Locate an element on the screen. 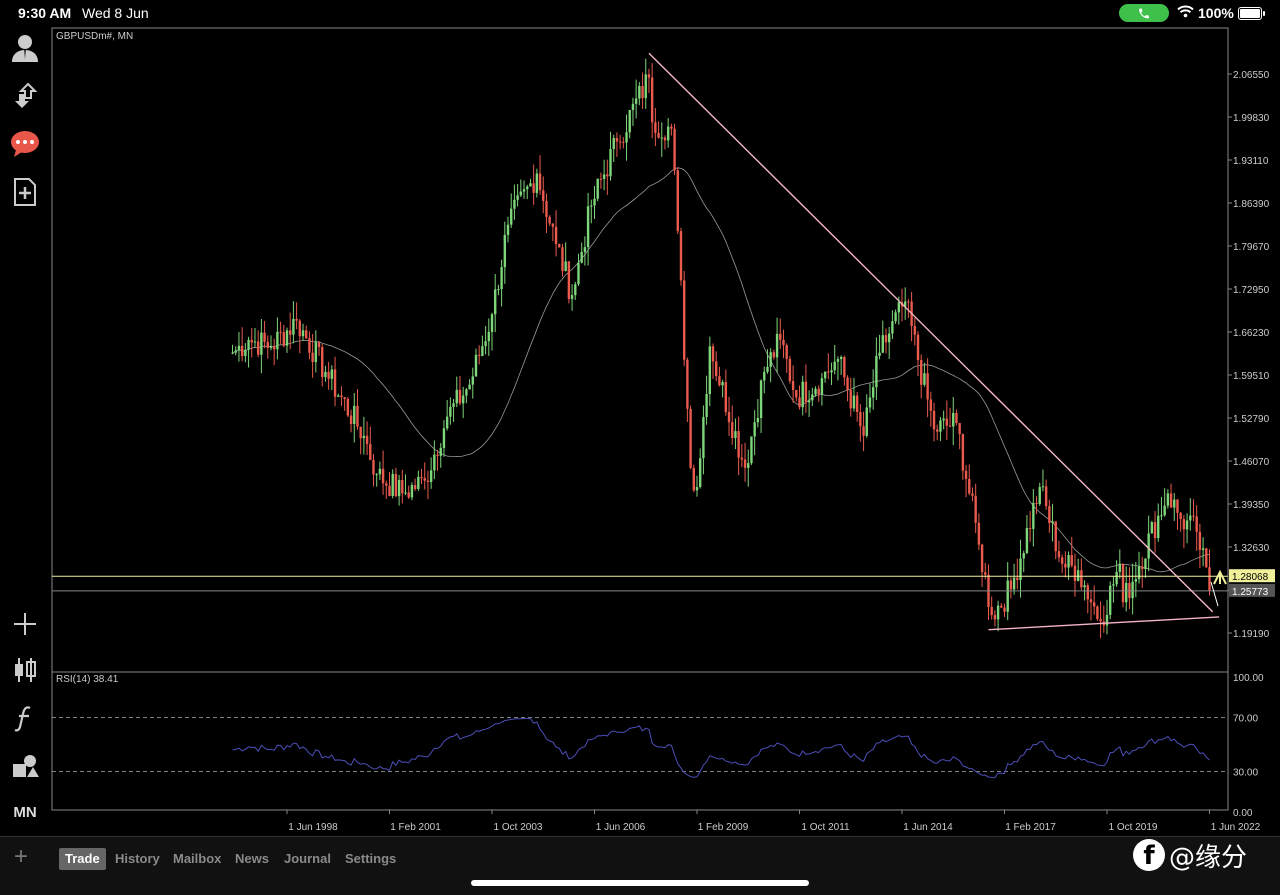  tab-journal: Journal is located at coordinates (307, 858).